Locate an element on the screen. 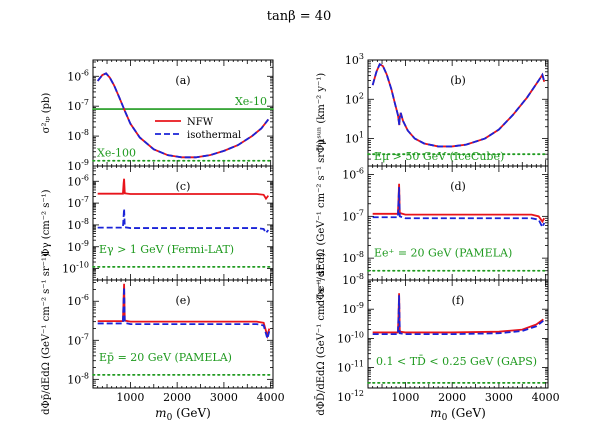  panel-label: (d) is located at coordinates (458, 186).